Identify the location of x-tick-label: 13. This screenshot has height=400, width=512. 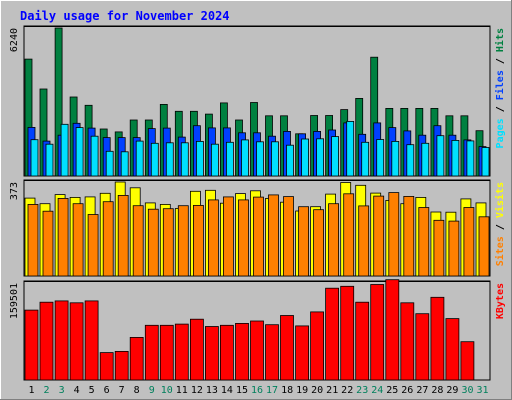
(212, 390).